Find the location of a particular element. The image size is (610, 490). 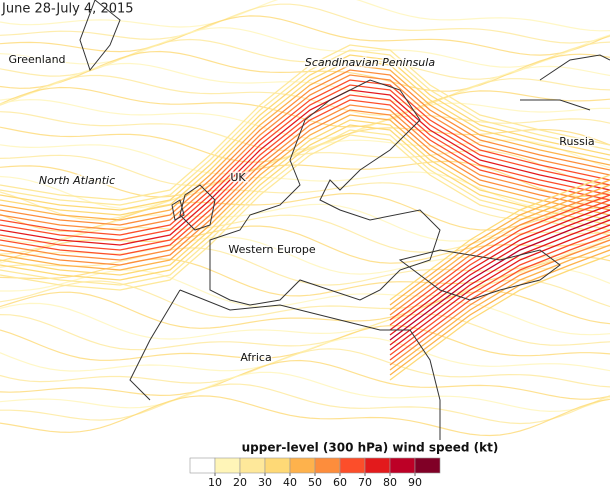

tick-label: 30 is located at coordinates (265, 482).